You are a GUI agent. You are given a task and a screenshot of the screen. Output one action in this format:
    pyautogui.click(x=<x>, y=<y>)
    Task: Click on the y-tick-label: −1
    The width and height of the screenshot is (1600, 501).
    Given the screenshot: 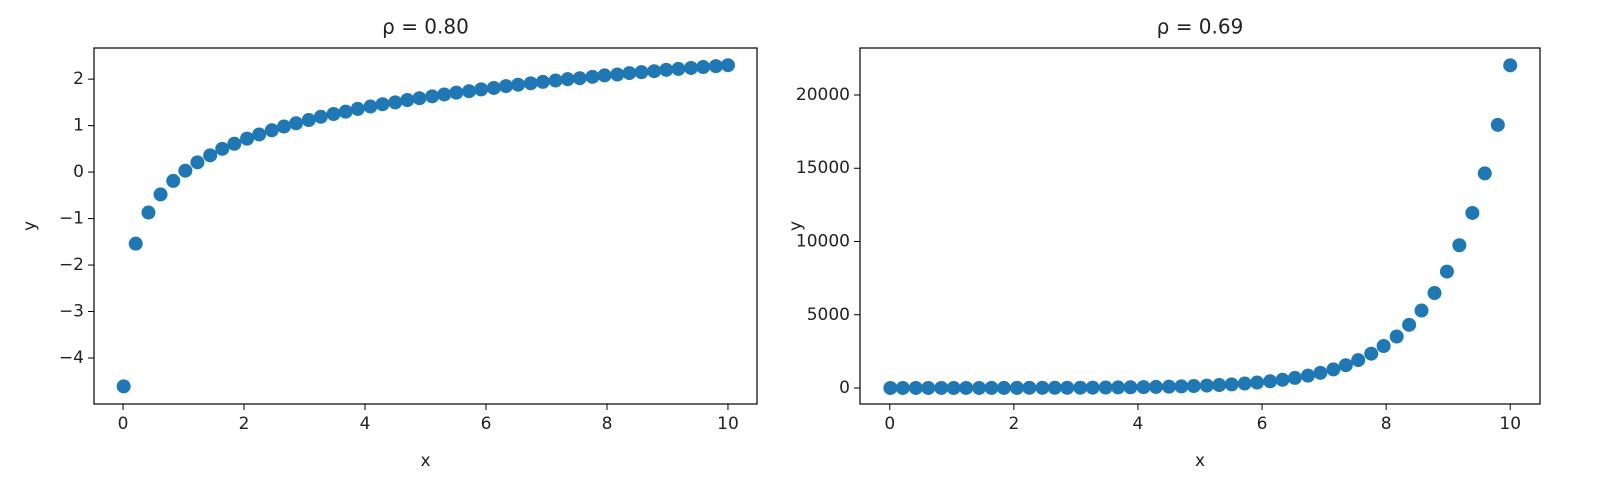 What is the action you would take?
    pyautogui.click(x=71, y=219)
    